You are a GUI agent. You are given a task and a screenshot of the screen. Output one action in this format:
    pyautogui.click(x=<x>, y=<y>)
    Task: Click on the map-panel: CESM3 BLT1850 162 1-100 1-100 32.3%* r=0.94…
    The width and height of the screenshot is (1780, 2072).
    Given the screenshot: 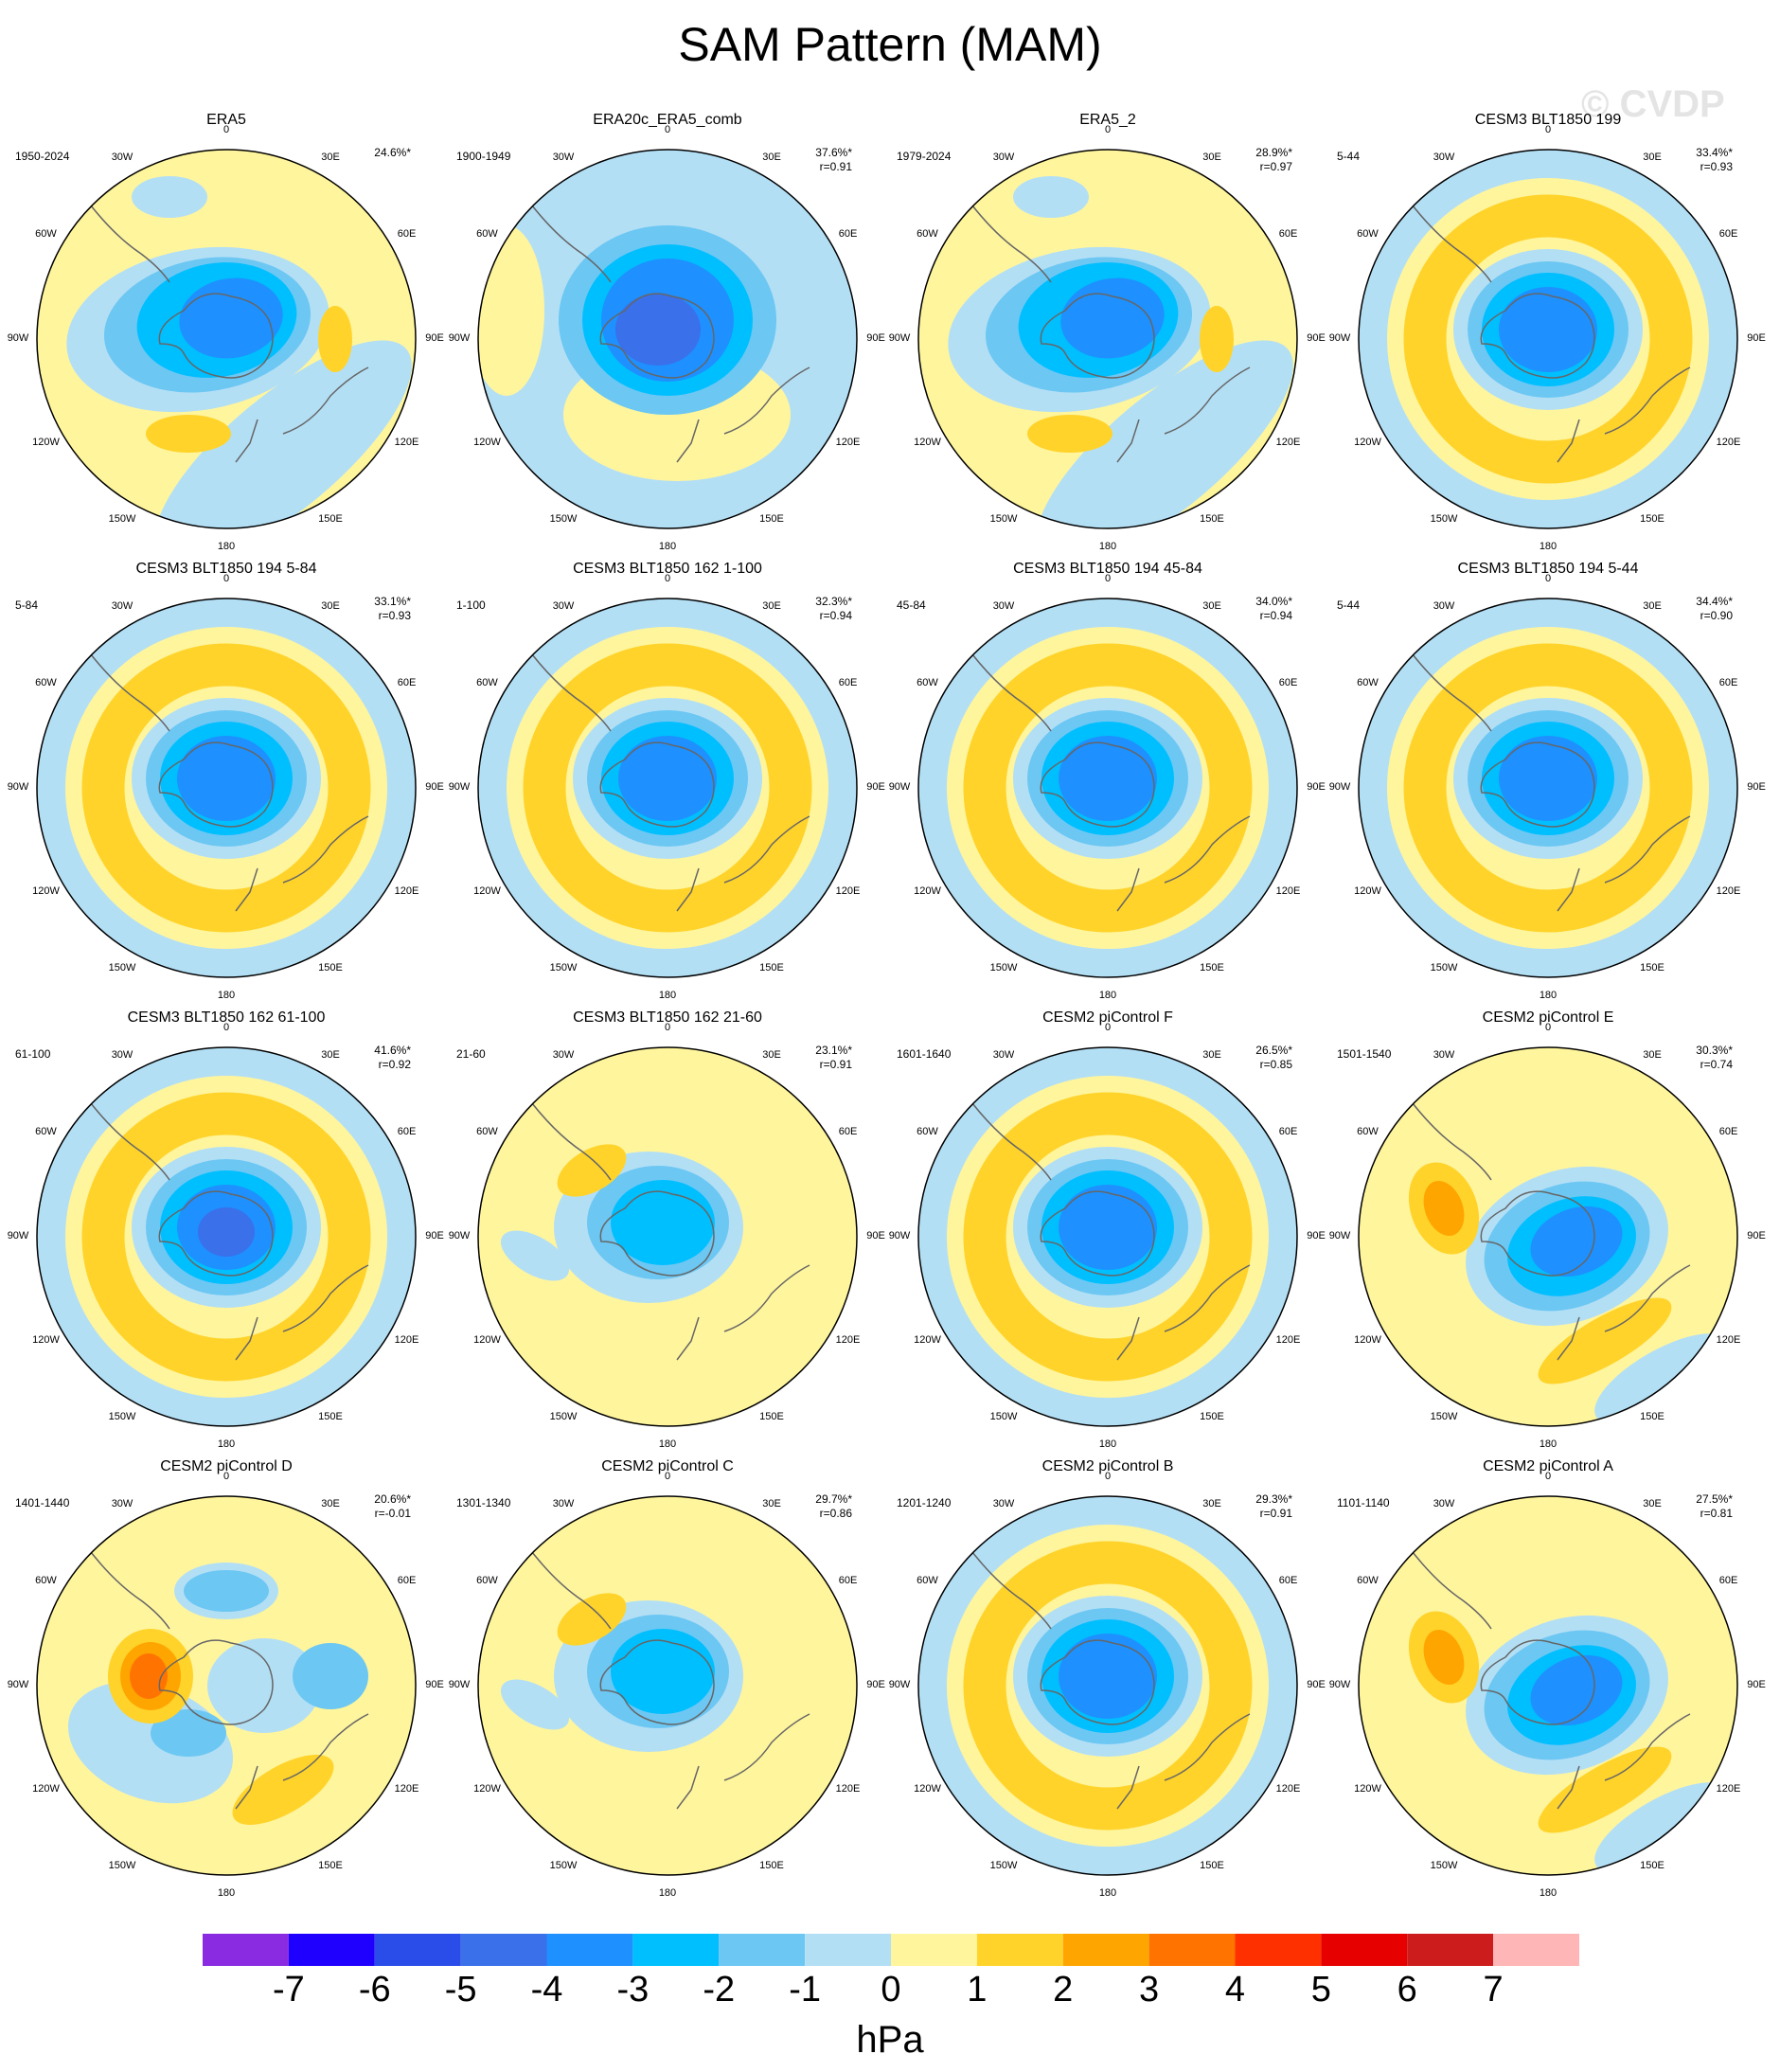 What is the action you would take?
    pyautogui.click(x=667, y=785)
    